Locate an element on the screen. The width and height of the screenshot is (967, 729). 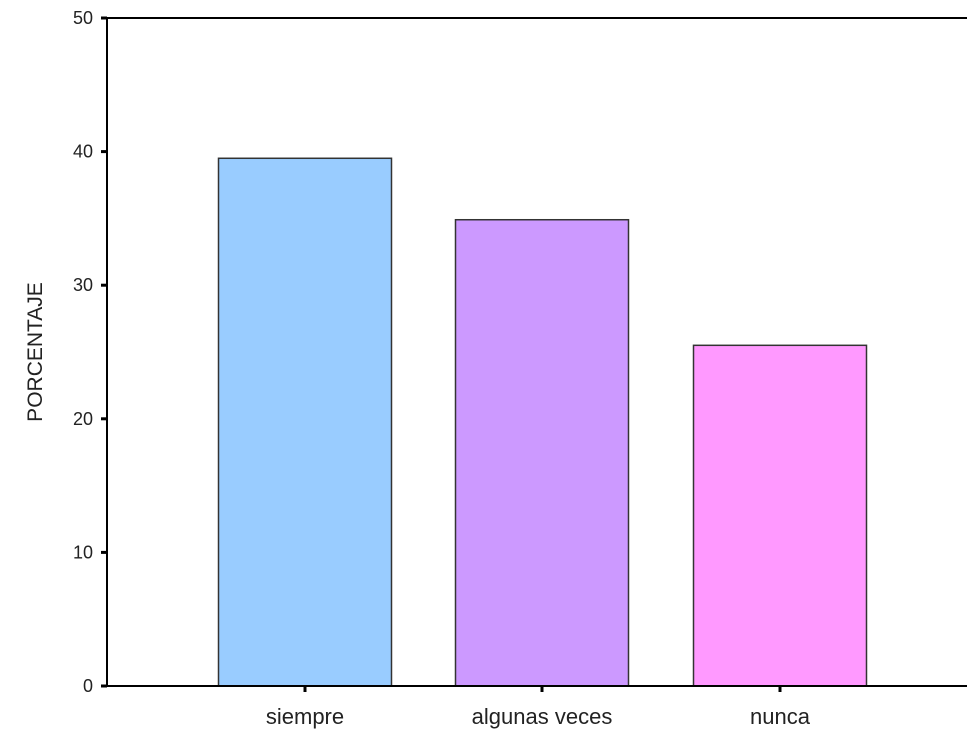
y-tick-label: 0 is located at coordinates (88, 686).